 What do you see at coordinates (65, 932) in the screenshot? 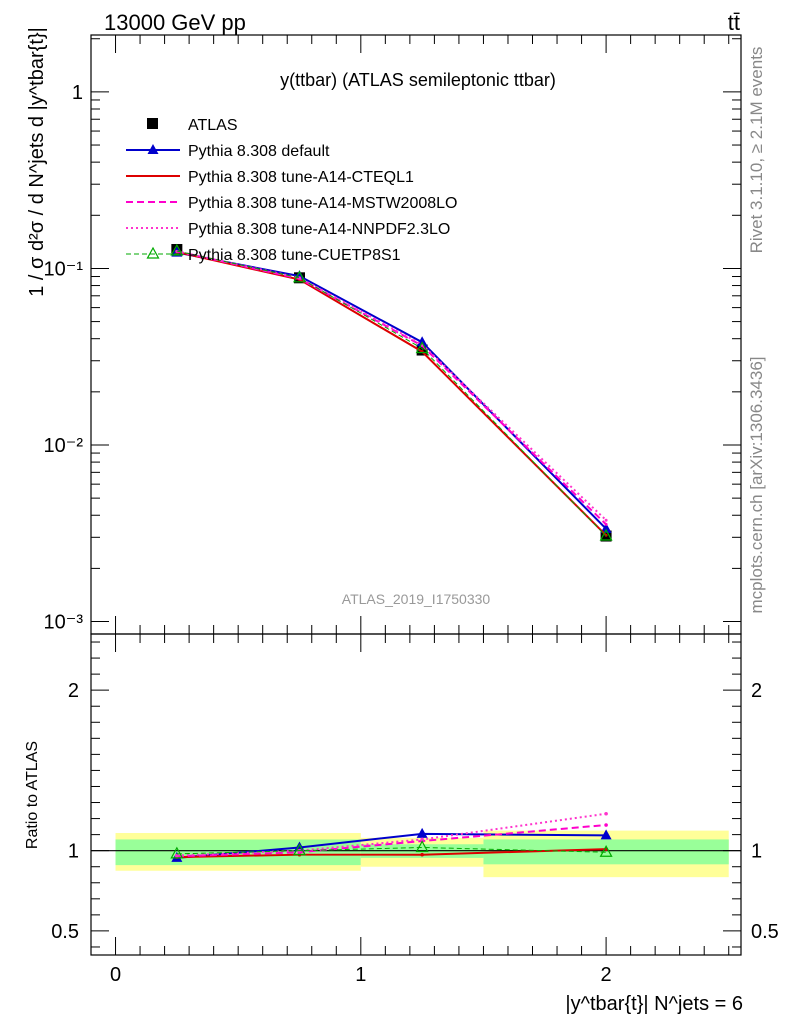
I see `ratio-y-tick-label: 0.5` at bounding box center [65, 932].